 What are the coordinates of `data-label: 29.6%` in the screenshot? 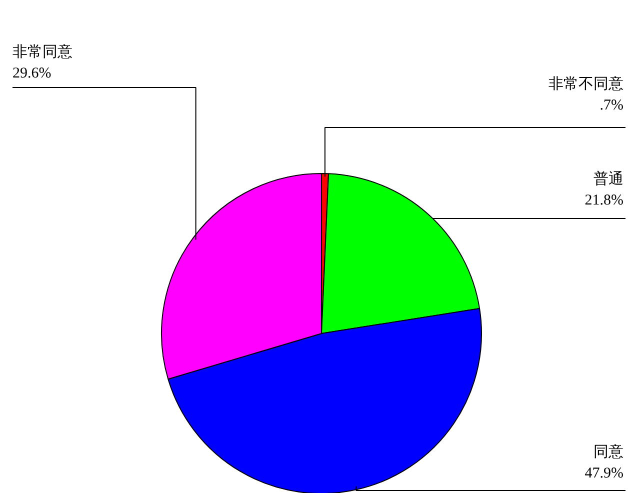 It's located at (32, 74).